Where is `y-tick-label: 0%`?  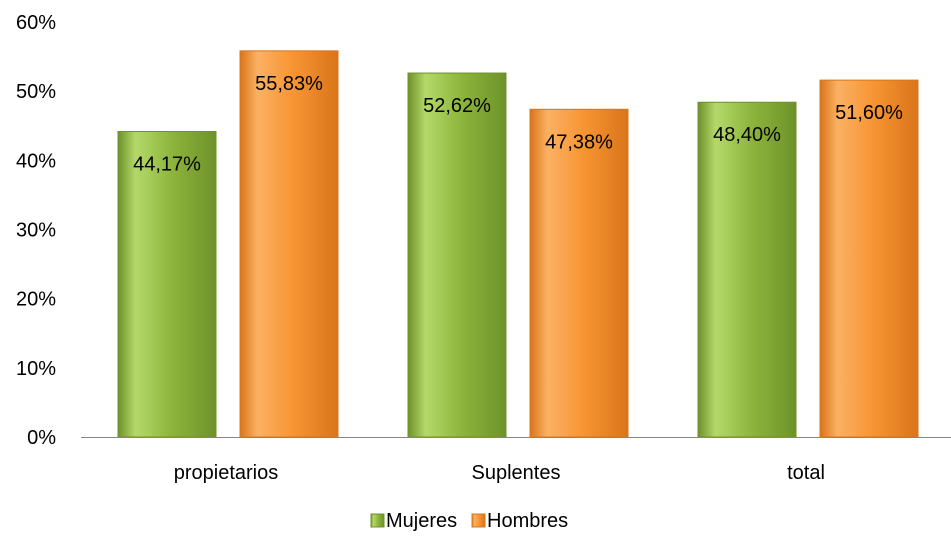 y-tick-label: 0% is located at coordinates (41, 438).